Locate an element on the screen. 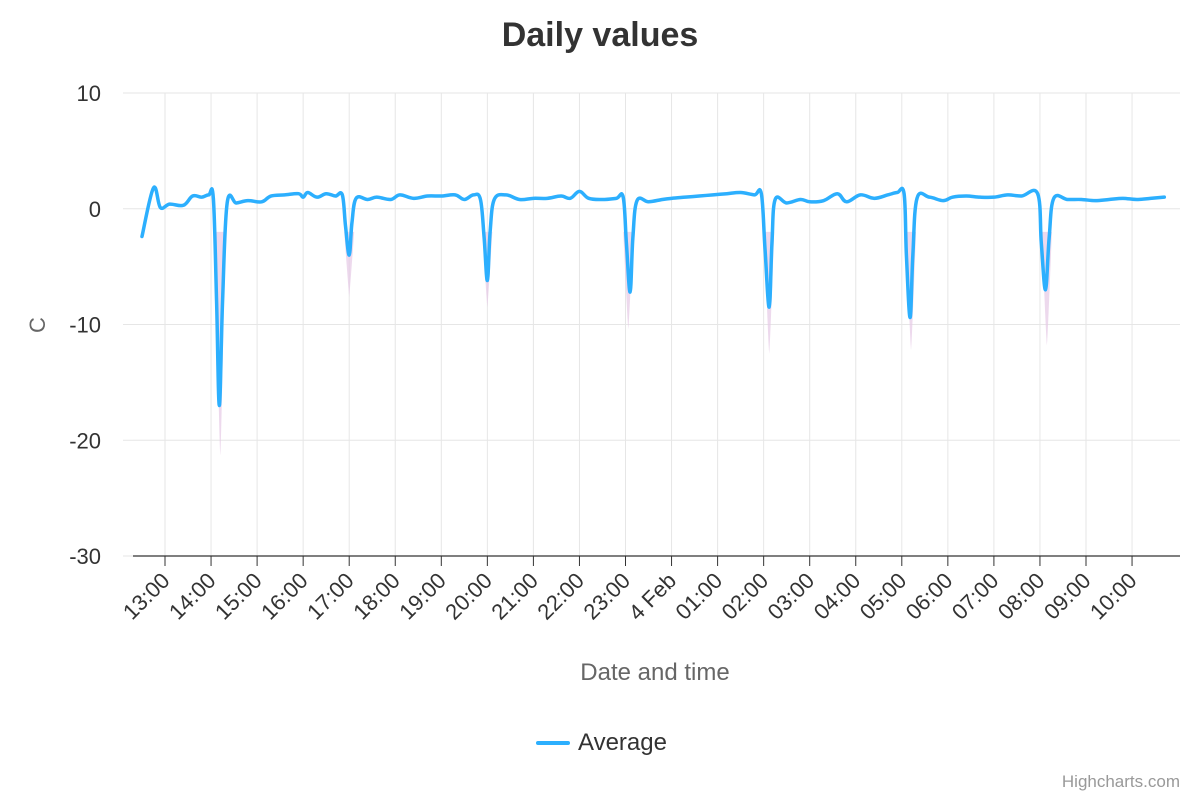 This screenshot has height=805, width=1200. y-tick-label: -10 is located at coordinates (85, 325).